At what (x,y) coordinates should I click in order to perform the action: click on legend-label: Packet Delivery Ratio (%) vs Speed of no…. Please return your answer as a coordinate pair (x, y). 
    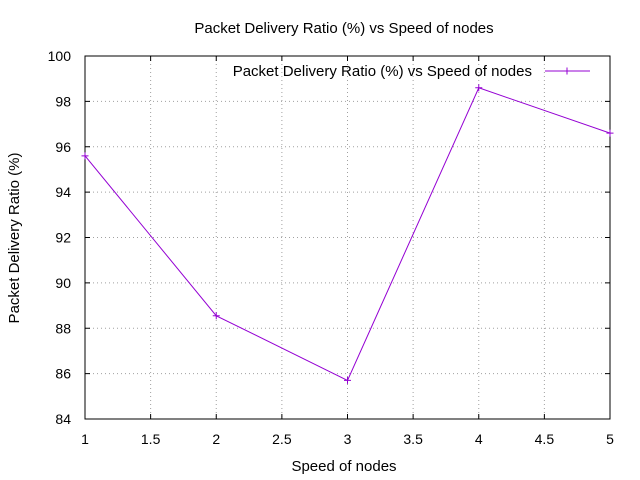
    Looking at the image, I should click on (382, 71).